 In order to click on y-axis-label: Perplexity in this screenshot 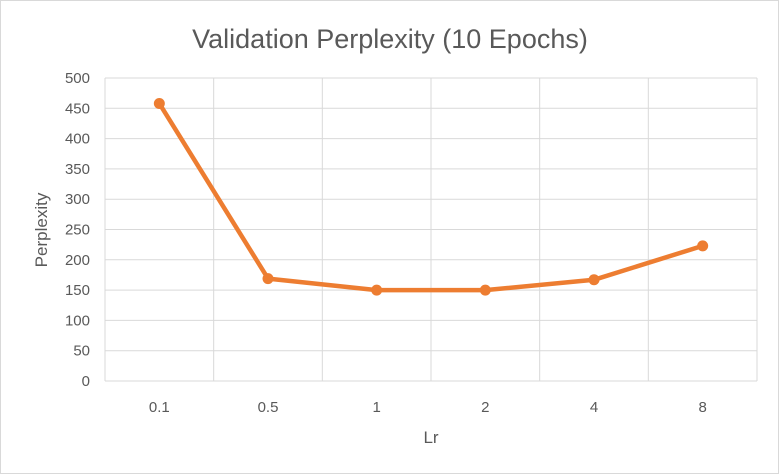, I will do `click(41, 229)`.